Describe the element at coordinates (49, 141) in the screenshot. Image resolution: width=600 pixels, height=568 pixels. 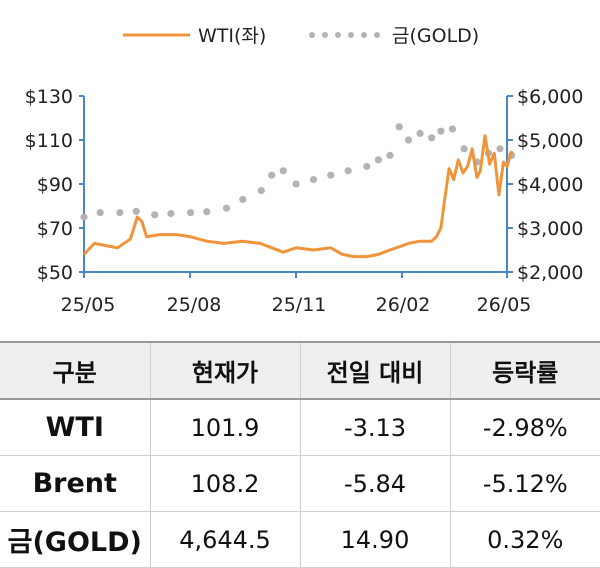
I see `y-left-tick-label: $110` at that location.